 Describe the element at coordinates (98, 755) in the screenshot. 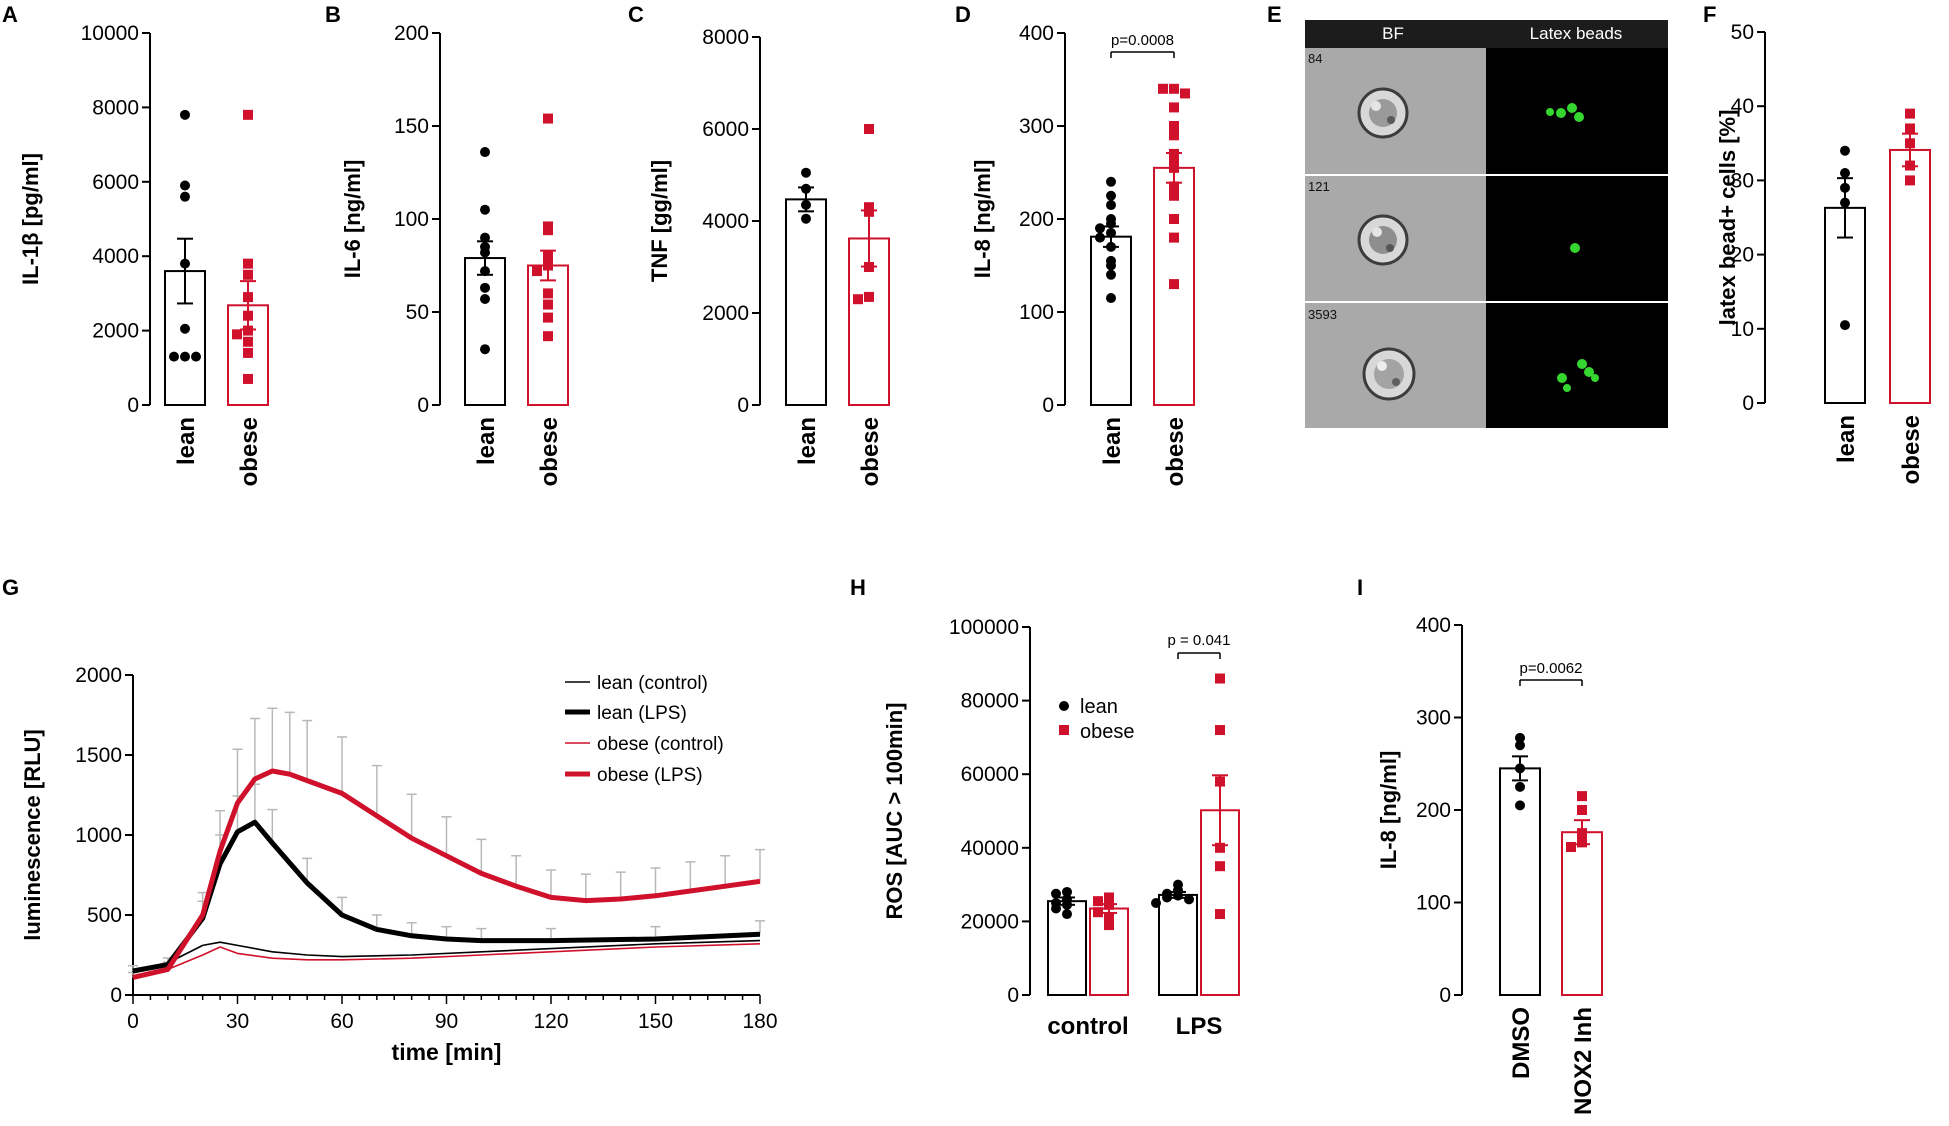

I see `y-tick-label: 1500` at that location.